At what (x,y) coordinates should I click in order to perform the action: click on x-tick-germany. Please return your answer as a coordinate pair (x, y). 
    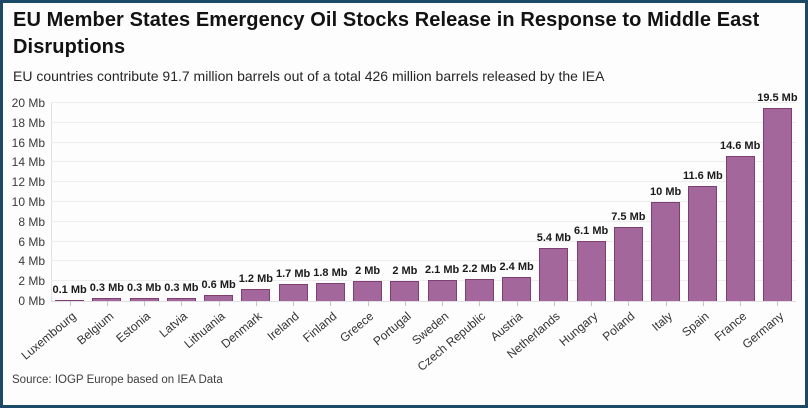
    Looking at the image, I should click on (777, 303).